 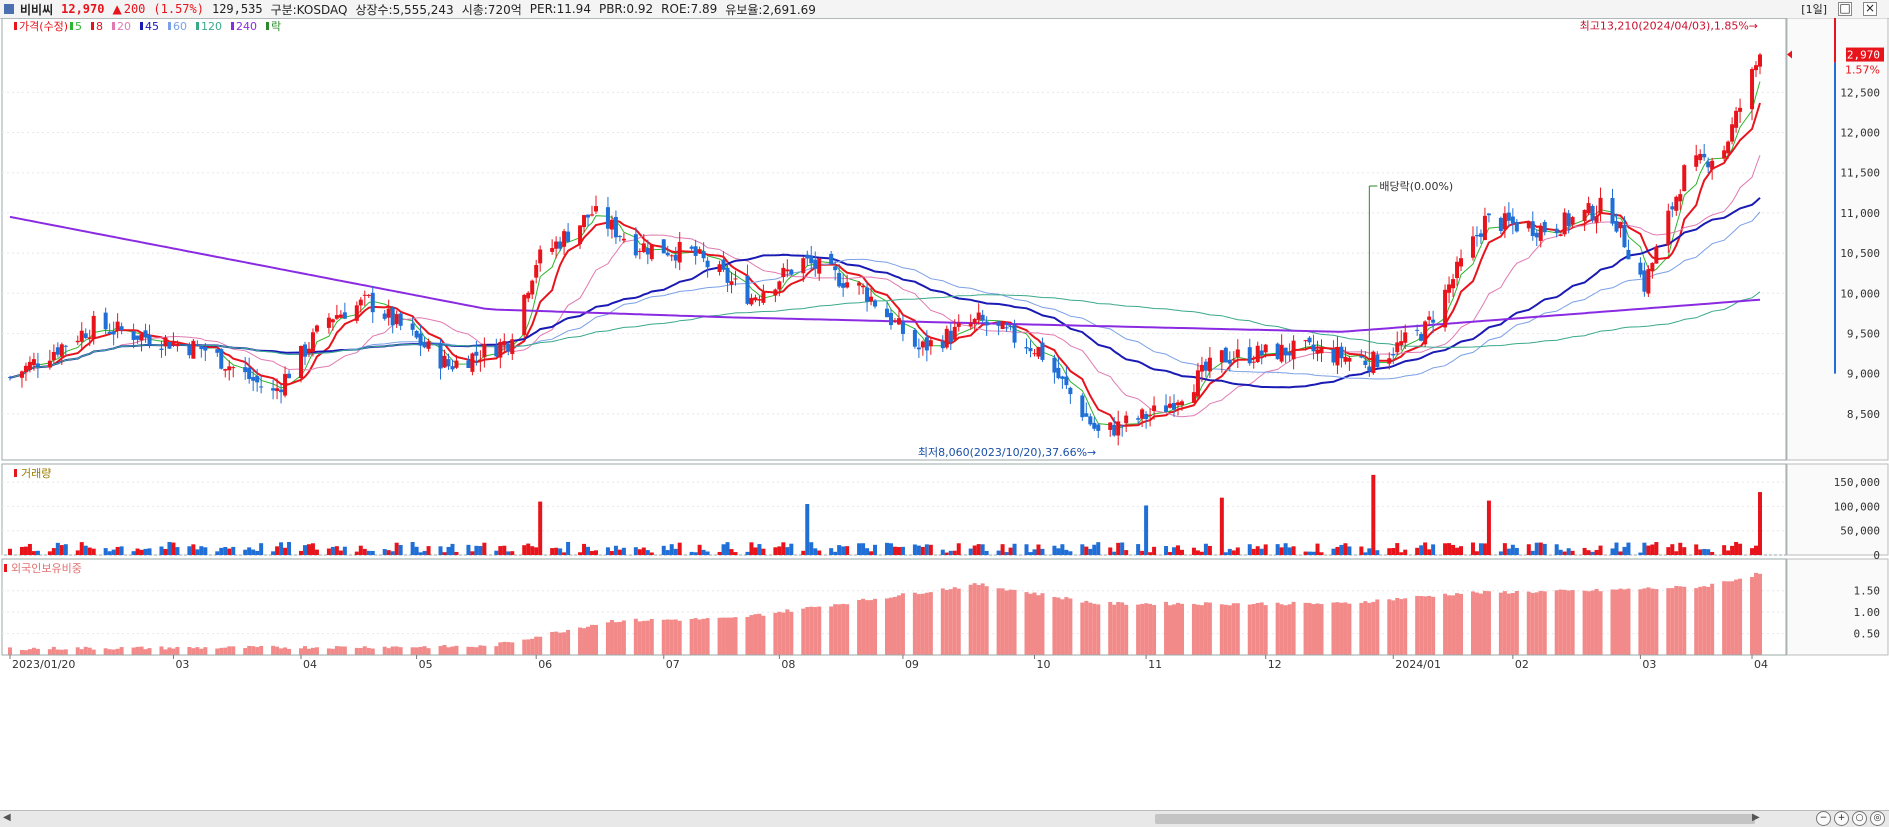 What do you see at coordinates (7, 817) in the screenshot?
I see `scroll-left-icon: ◀` at bounding box center [7, 817].